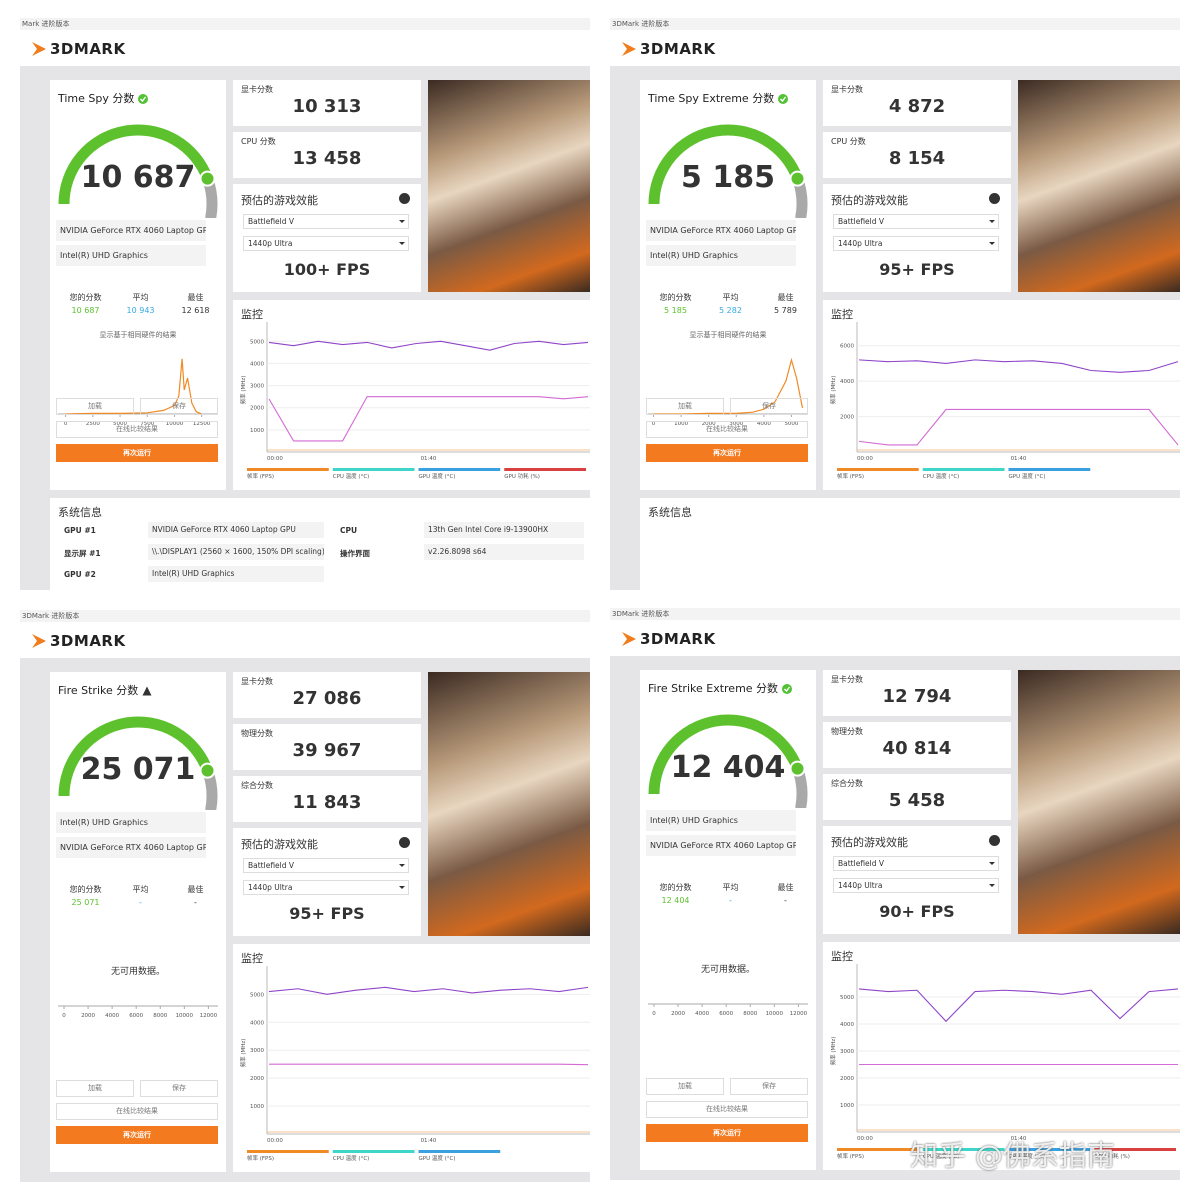  Describe the element at coordinates (327, 269) in the screenshot. I see `fps: 100+ FPS` at that location.